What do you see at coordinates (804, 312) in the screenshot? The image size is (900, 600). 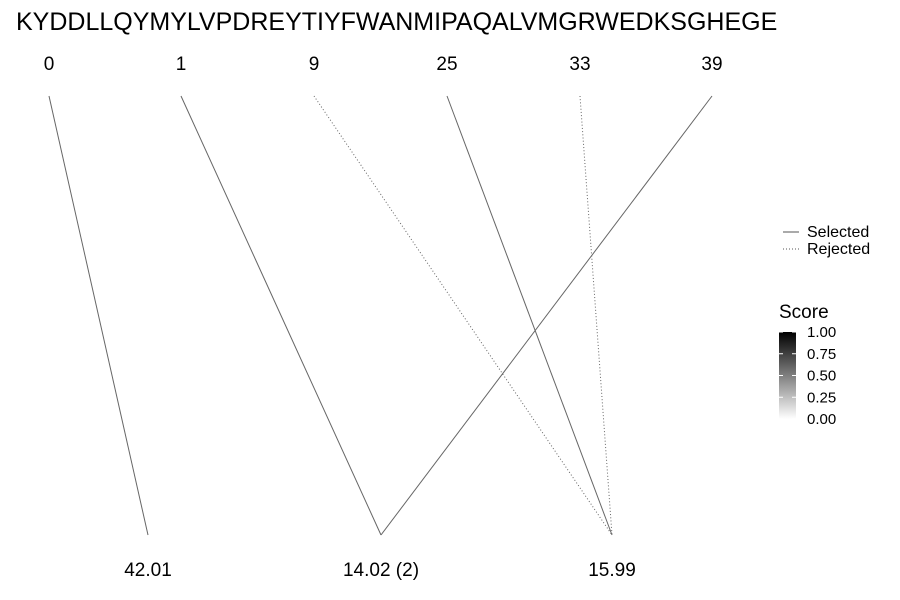 I see `score-legend-title: Score` at bounding box center [804, 312].